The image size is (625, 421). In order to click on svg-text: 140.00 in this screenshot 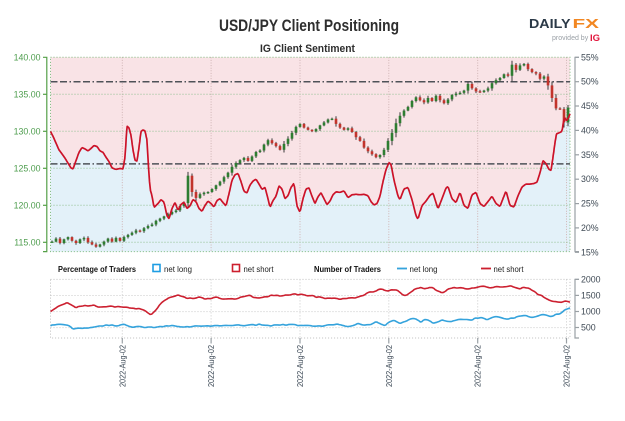, I will do `click(27, 57)`.